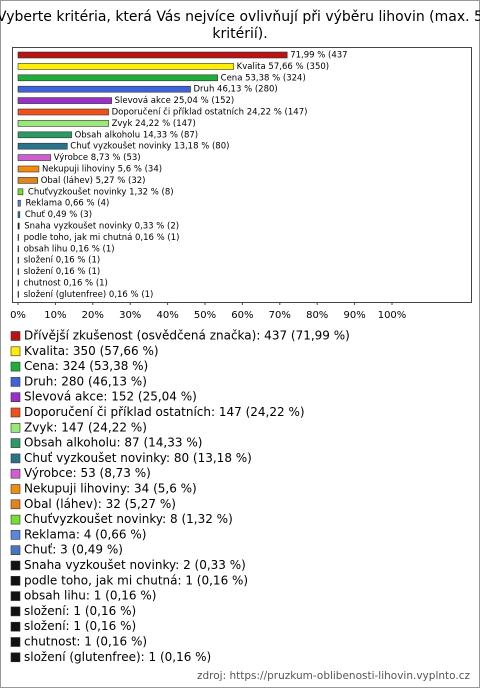 Image resolution: width=480 pixels, height=692 pixels. I want to click on legend-label: Zvyk: 147 (24,22 %), so click(85, 427).